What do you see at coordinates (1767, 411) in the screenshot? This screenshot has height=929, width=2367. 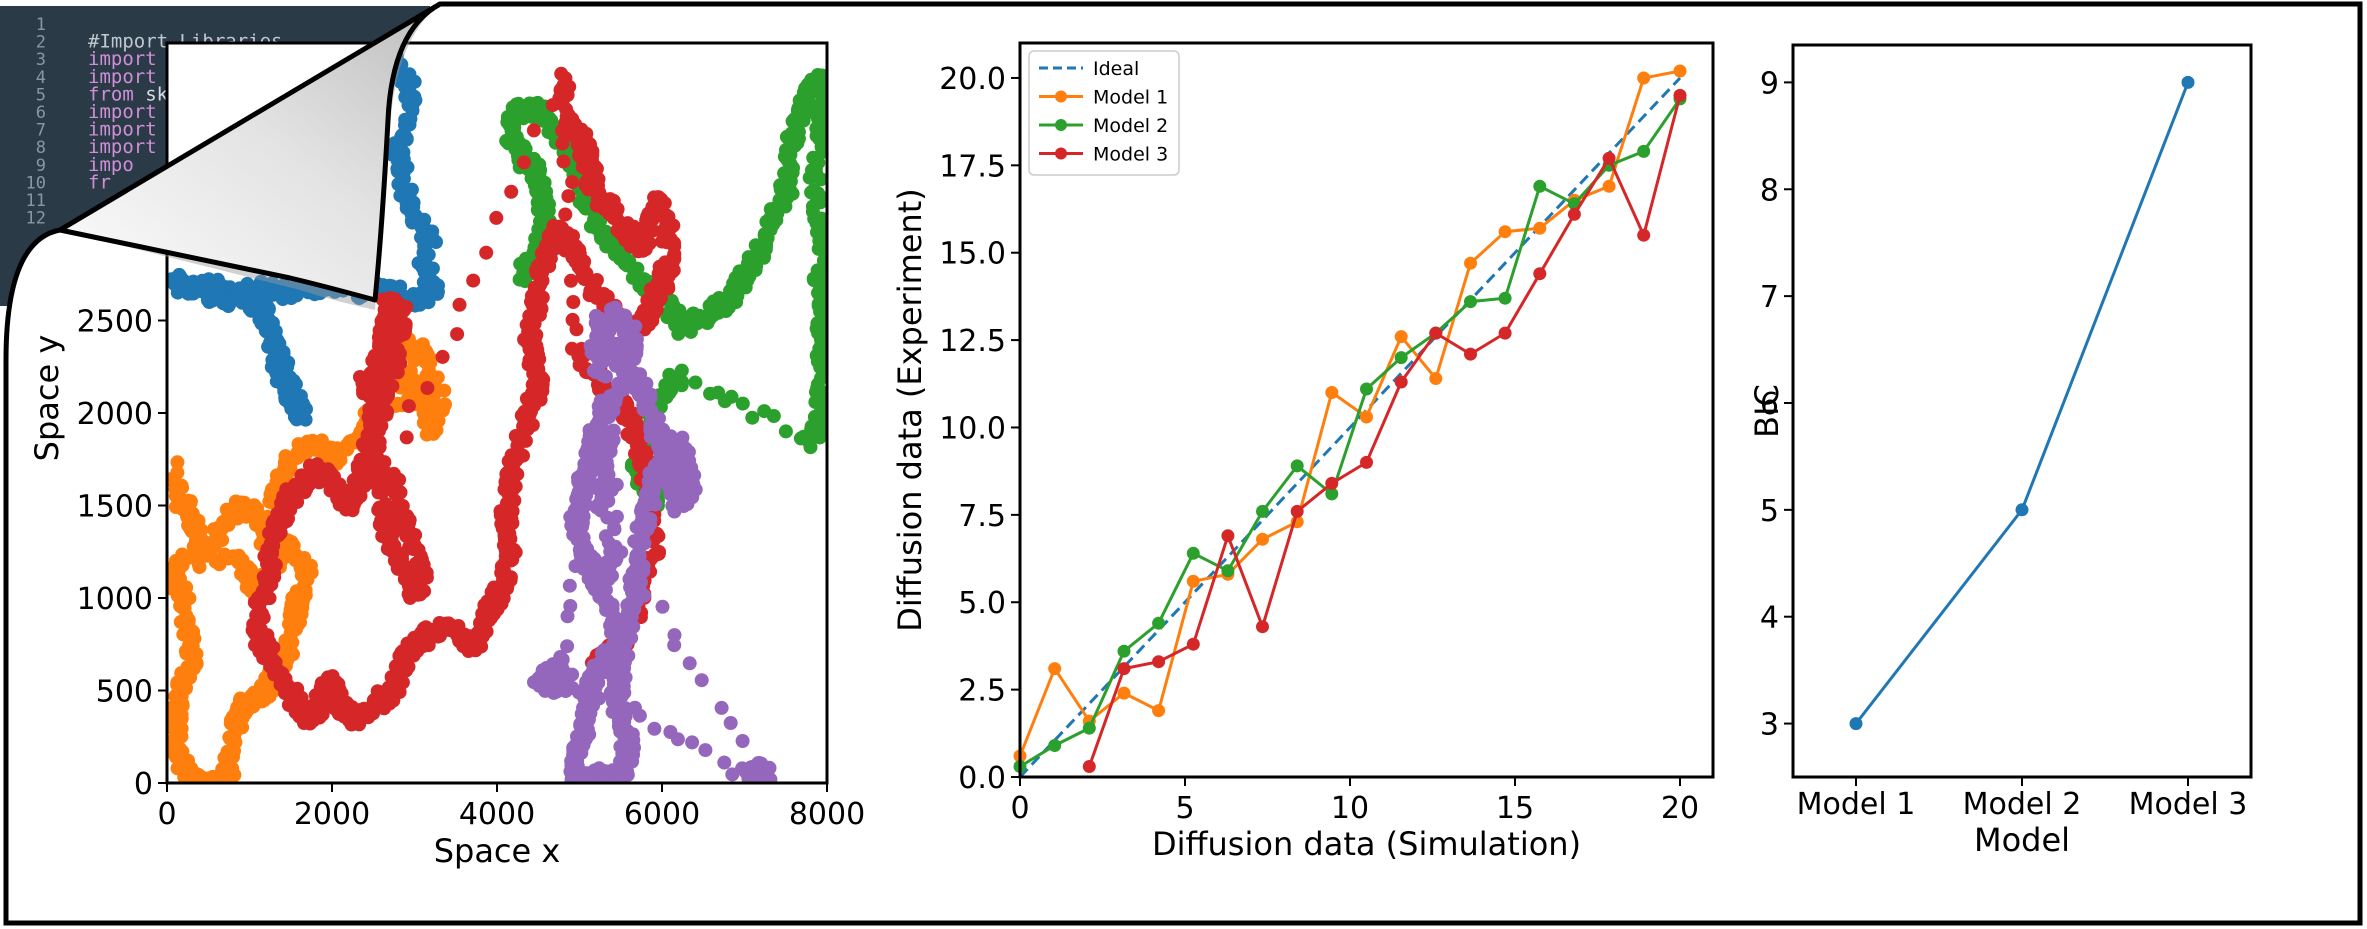 I see `y-axis-label: BIC` at bounding box center [1767, 411].